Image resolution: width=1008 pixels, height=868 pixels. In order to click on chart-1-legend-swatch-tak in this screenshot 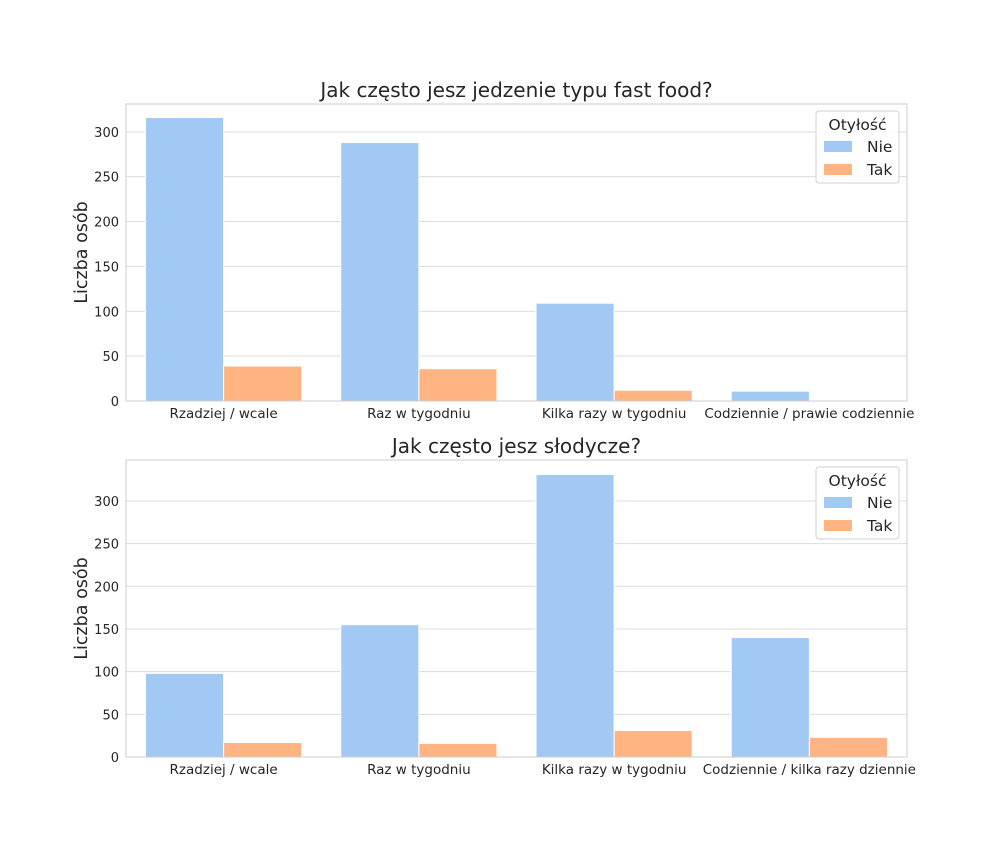, I will do `click(838, 169)`.